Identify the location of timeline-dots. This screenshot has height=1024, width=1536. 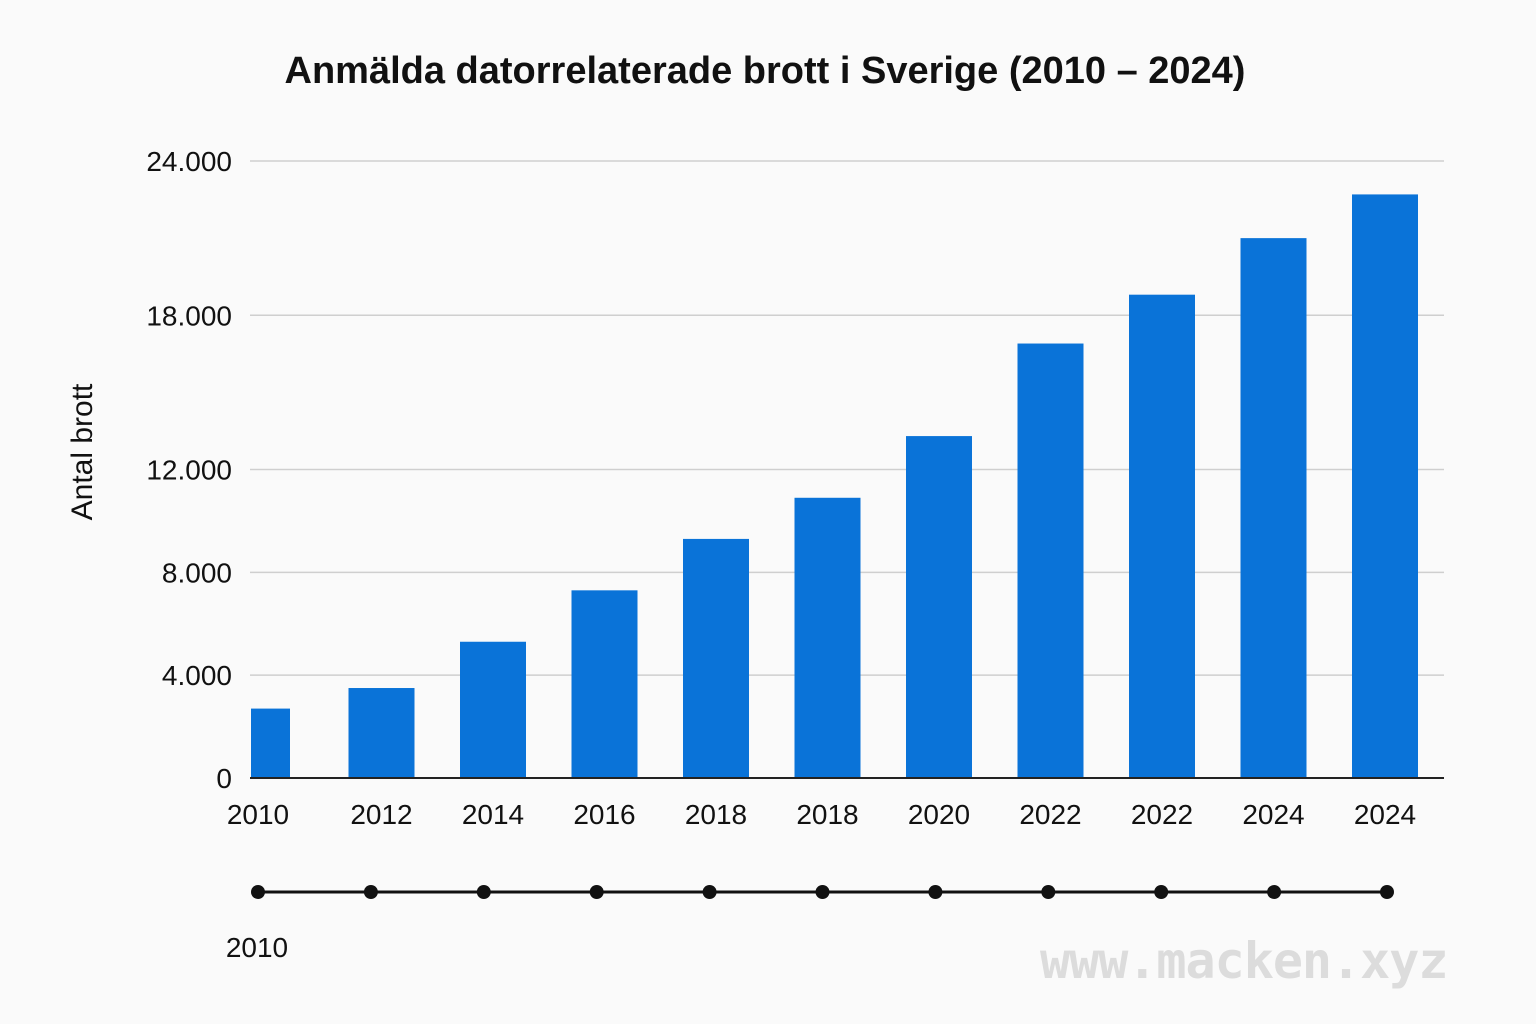
(822, 892).